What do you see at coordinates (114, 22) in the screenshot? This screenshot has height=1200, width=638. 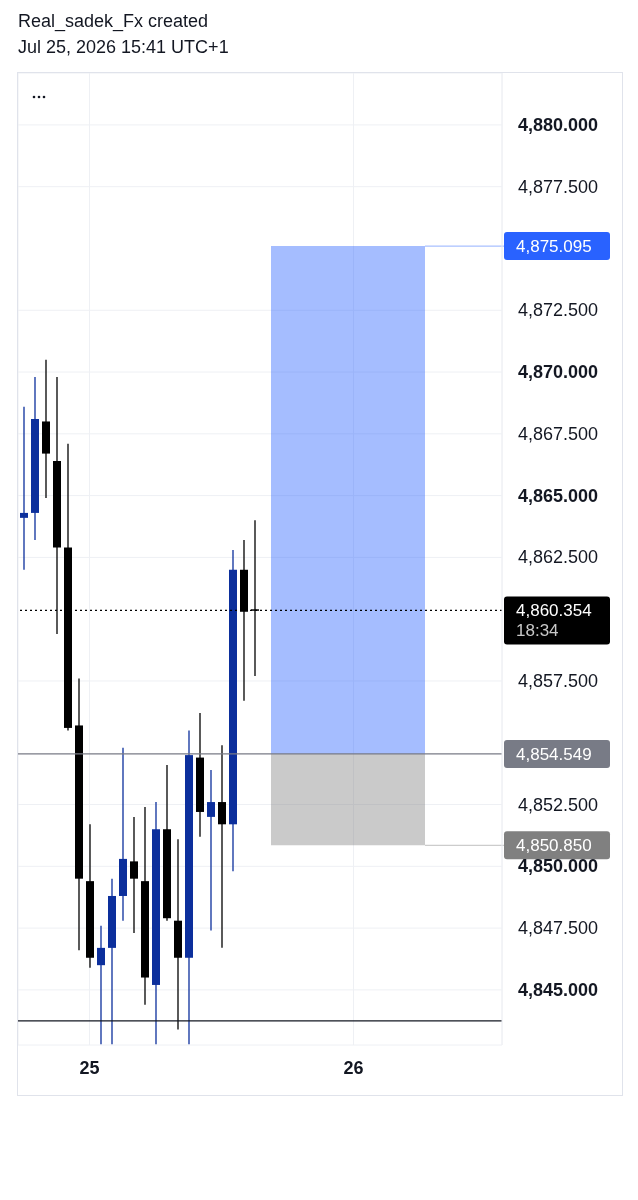 I see `chart-title: Real_sadek_Fx created` at bounding box center [114, 22].